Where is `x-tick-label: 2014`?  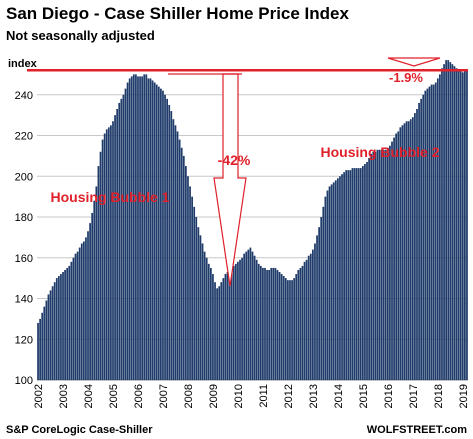
x-tick-label: 2014 is located at coordinates (339, 396).